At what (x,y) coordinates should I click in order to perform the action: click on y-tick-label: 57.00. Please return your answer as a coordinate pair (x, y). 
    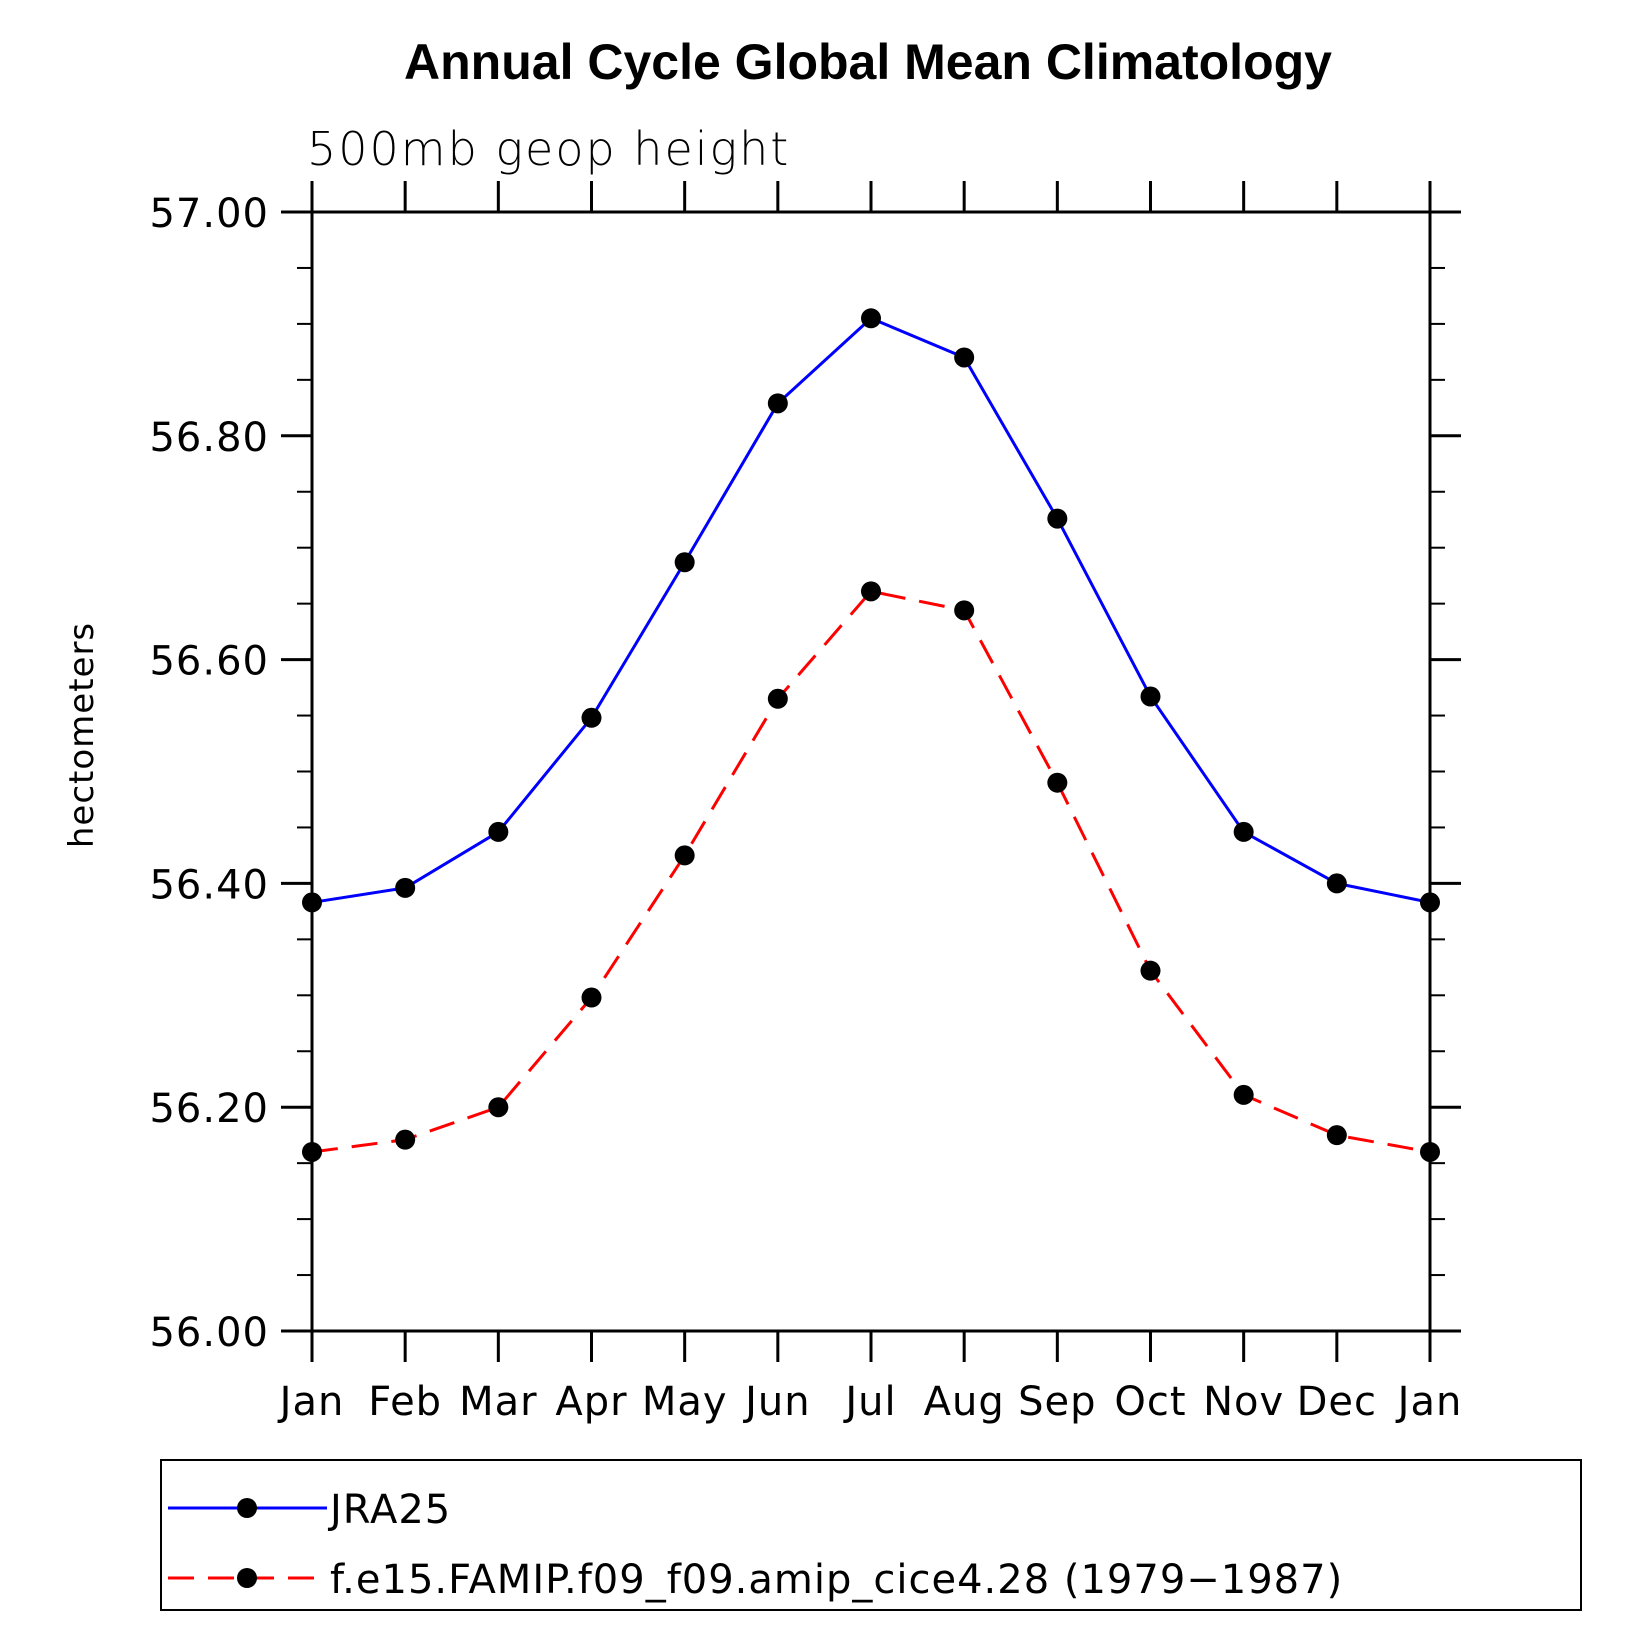
    Looking at the image, I should click on (209, 214).